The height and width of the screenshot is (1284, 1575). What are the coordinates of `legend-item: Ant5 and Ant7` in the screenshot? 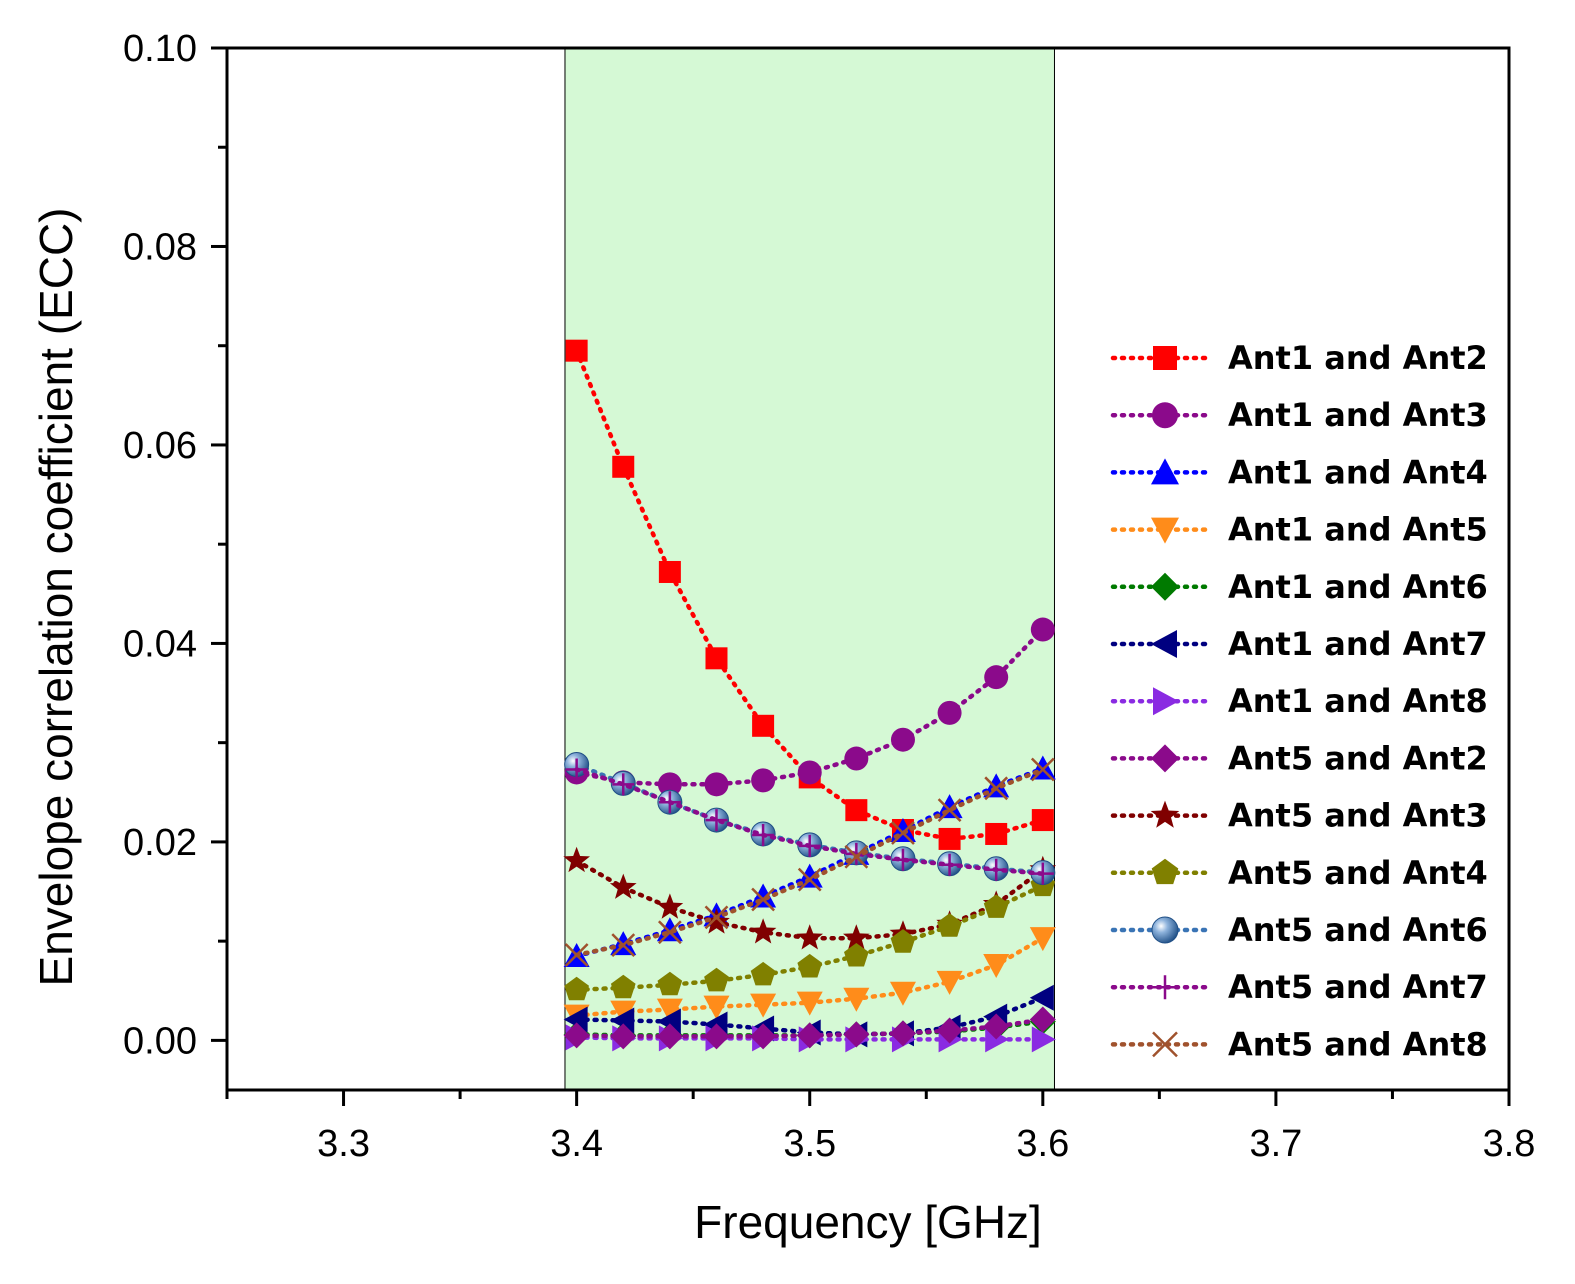 It's located at (1299, 987).